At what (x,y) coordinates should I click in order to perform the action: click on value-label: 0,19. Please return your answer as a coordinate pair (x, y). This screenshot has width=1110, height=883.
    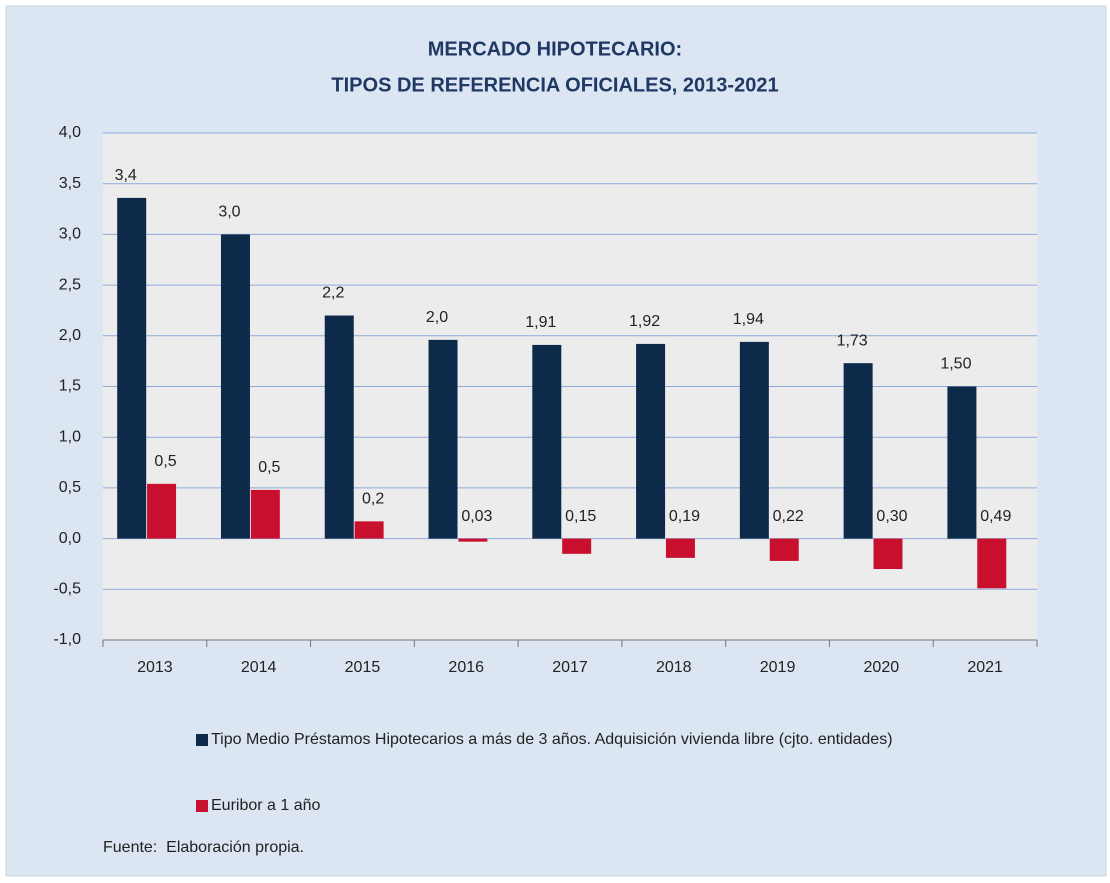
    Looking at the image, I should click on (684, 516).